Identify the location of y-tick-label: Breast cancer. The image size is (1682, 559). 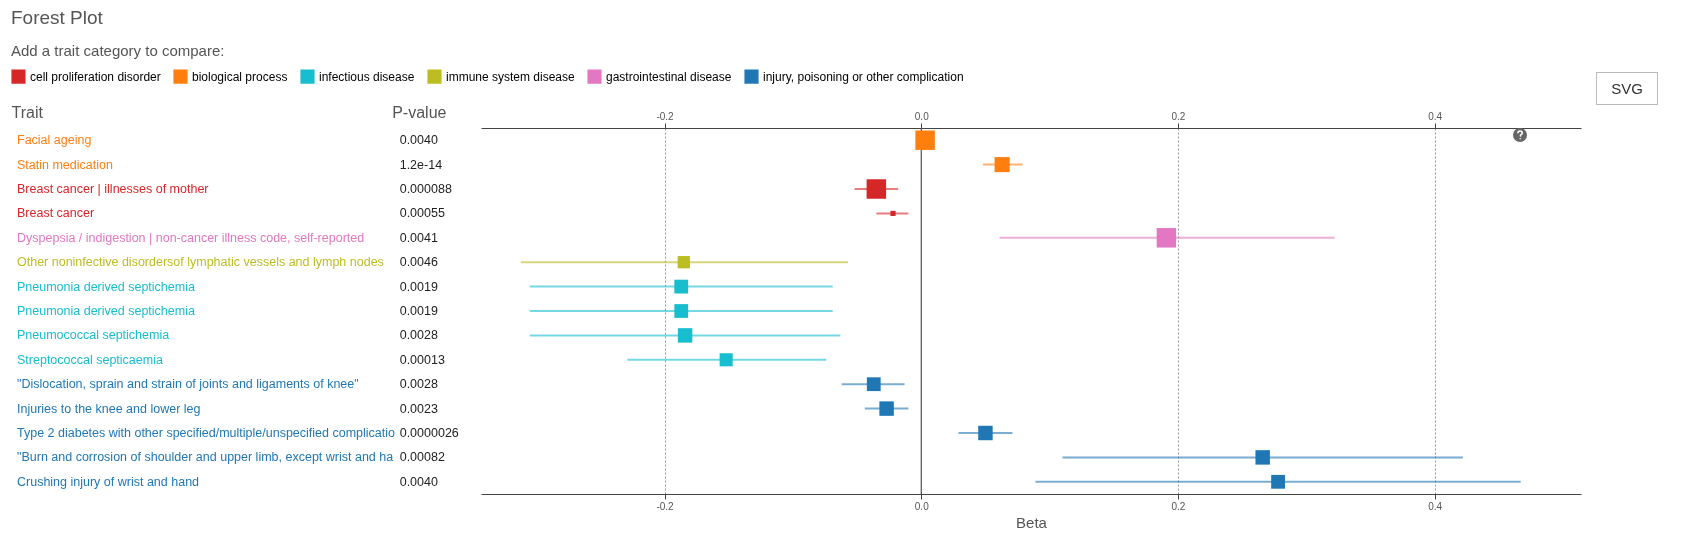
(56, 213).